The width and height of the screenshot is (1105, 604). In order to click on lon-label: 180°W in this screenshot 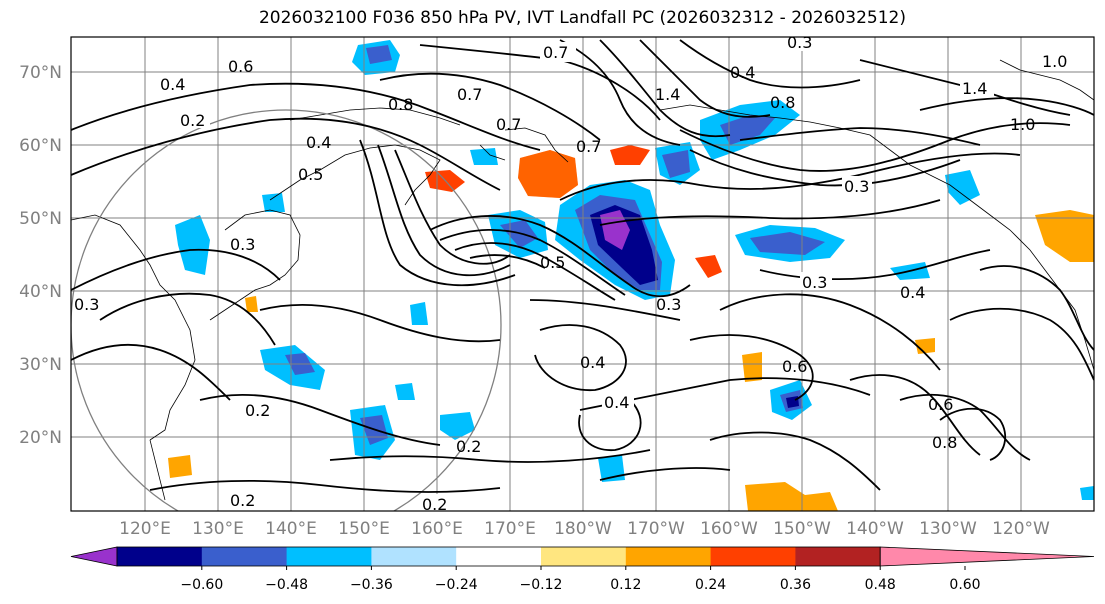, I will do `click(583, 529)`.